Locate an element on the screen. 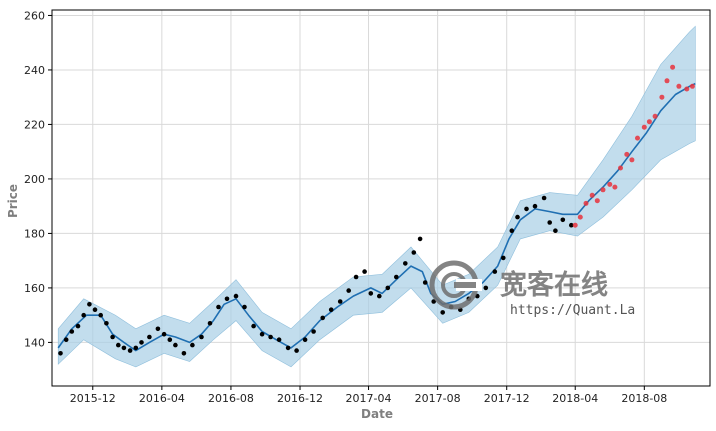 The width and height of the screenshot is (716, 431). watermark-text: 宽客在线 is located at coordinates (554, 285).